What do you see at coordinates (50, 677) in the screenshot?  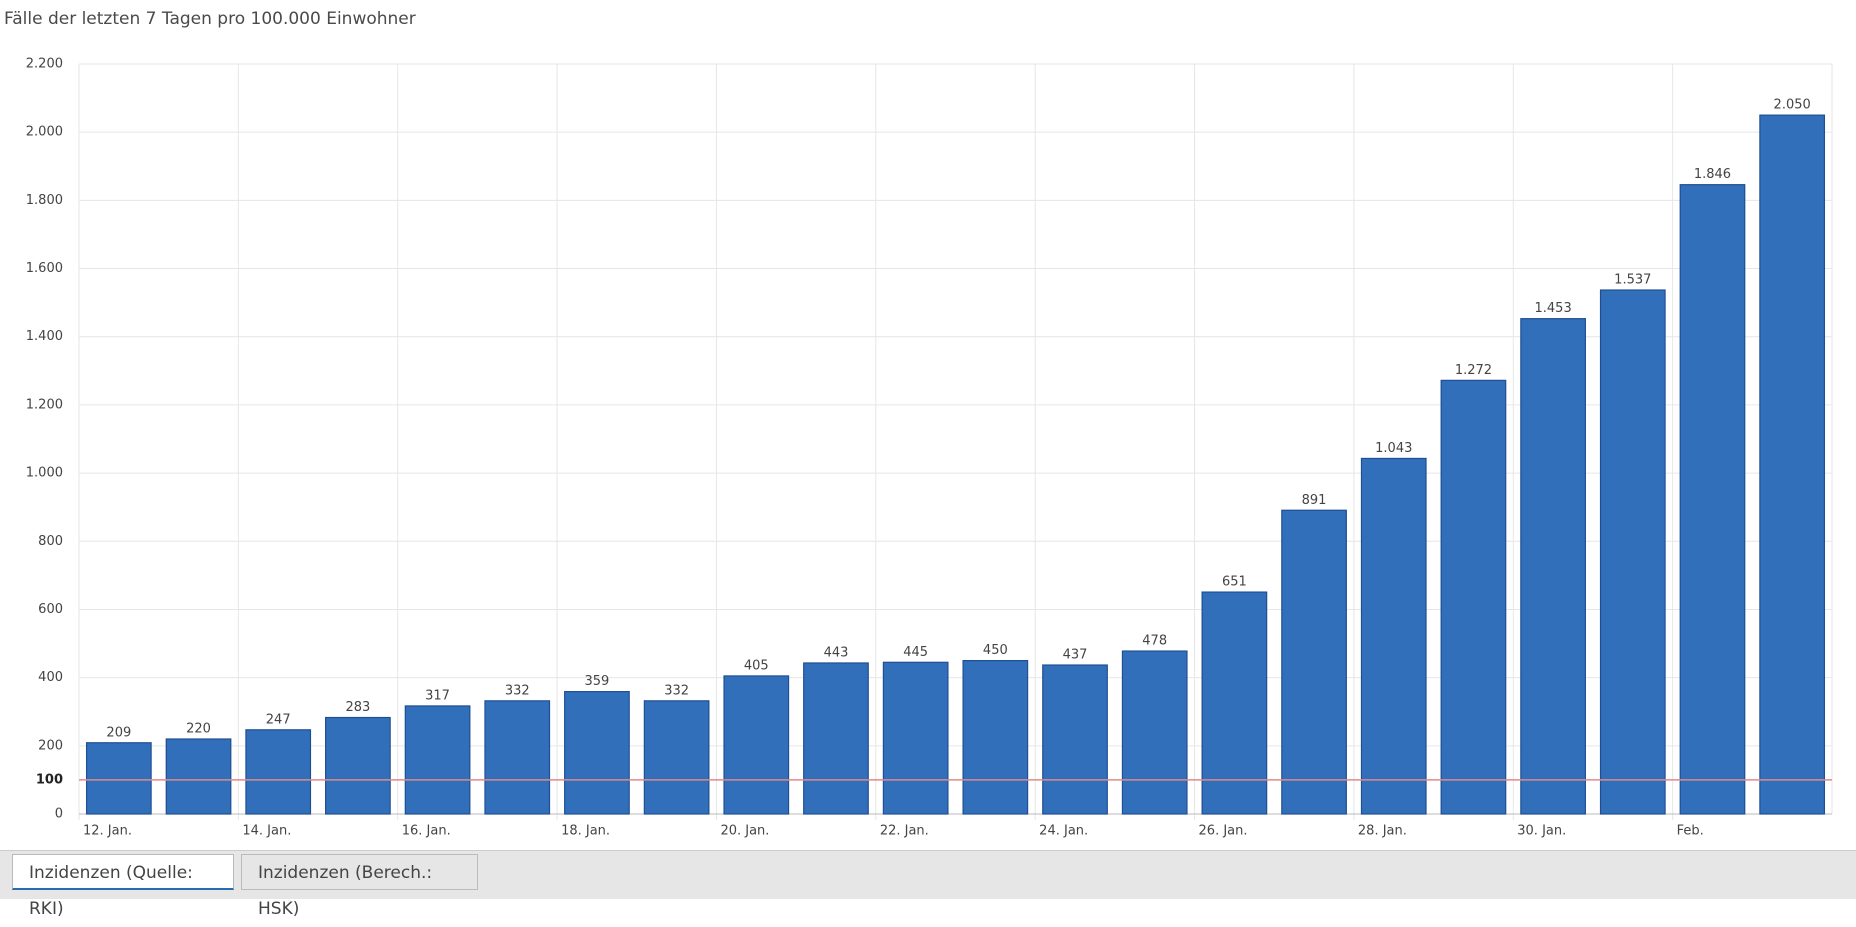 I see `y-tick-label: 400` at bounding box center [50, 677].